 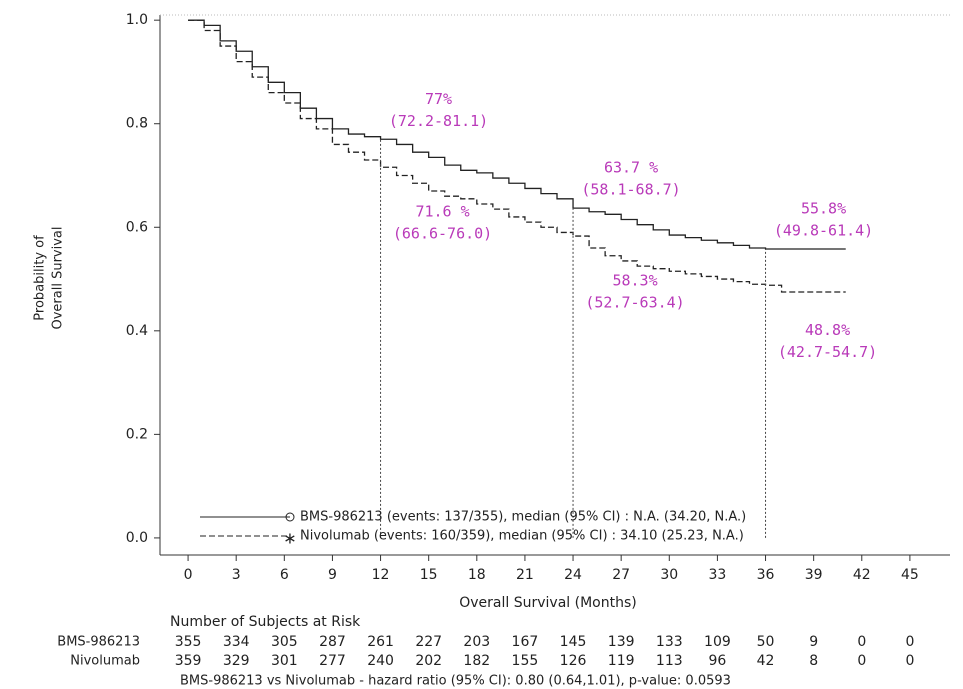 What do you see at coordinates (827, 352) in the screenshot?
I see `annotation-ci: (42.7-54.7)` at bounding box center [827, 352].